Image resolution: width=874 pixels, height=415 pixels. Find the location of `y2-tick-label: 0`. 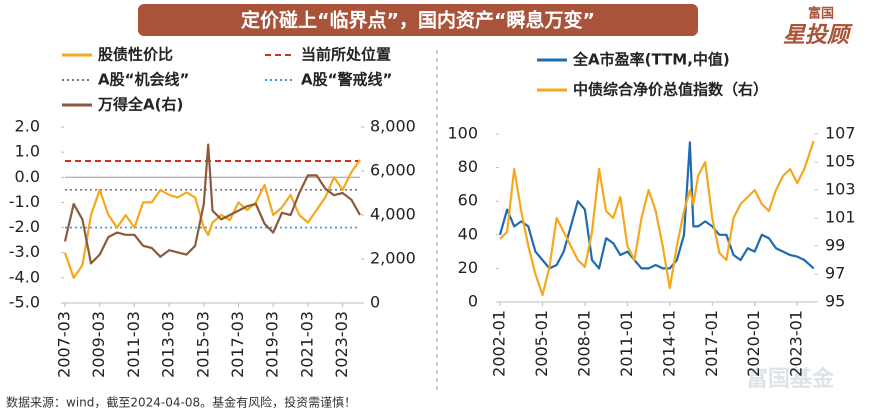

y2-tick-label: 0 is located at coordinates (375, 302).